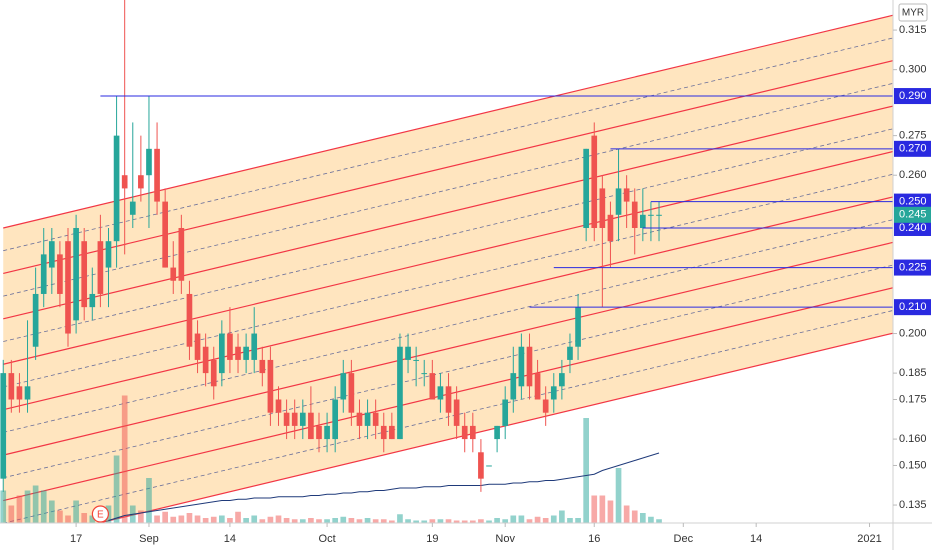 Image resolution: width=932 pixels, height=550 pixels. Describe the element at coordinates (594, 539) in the screenshot. I see `x-tick-label: 16` at that location.